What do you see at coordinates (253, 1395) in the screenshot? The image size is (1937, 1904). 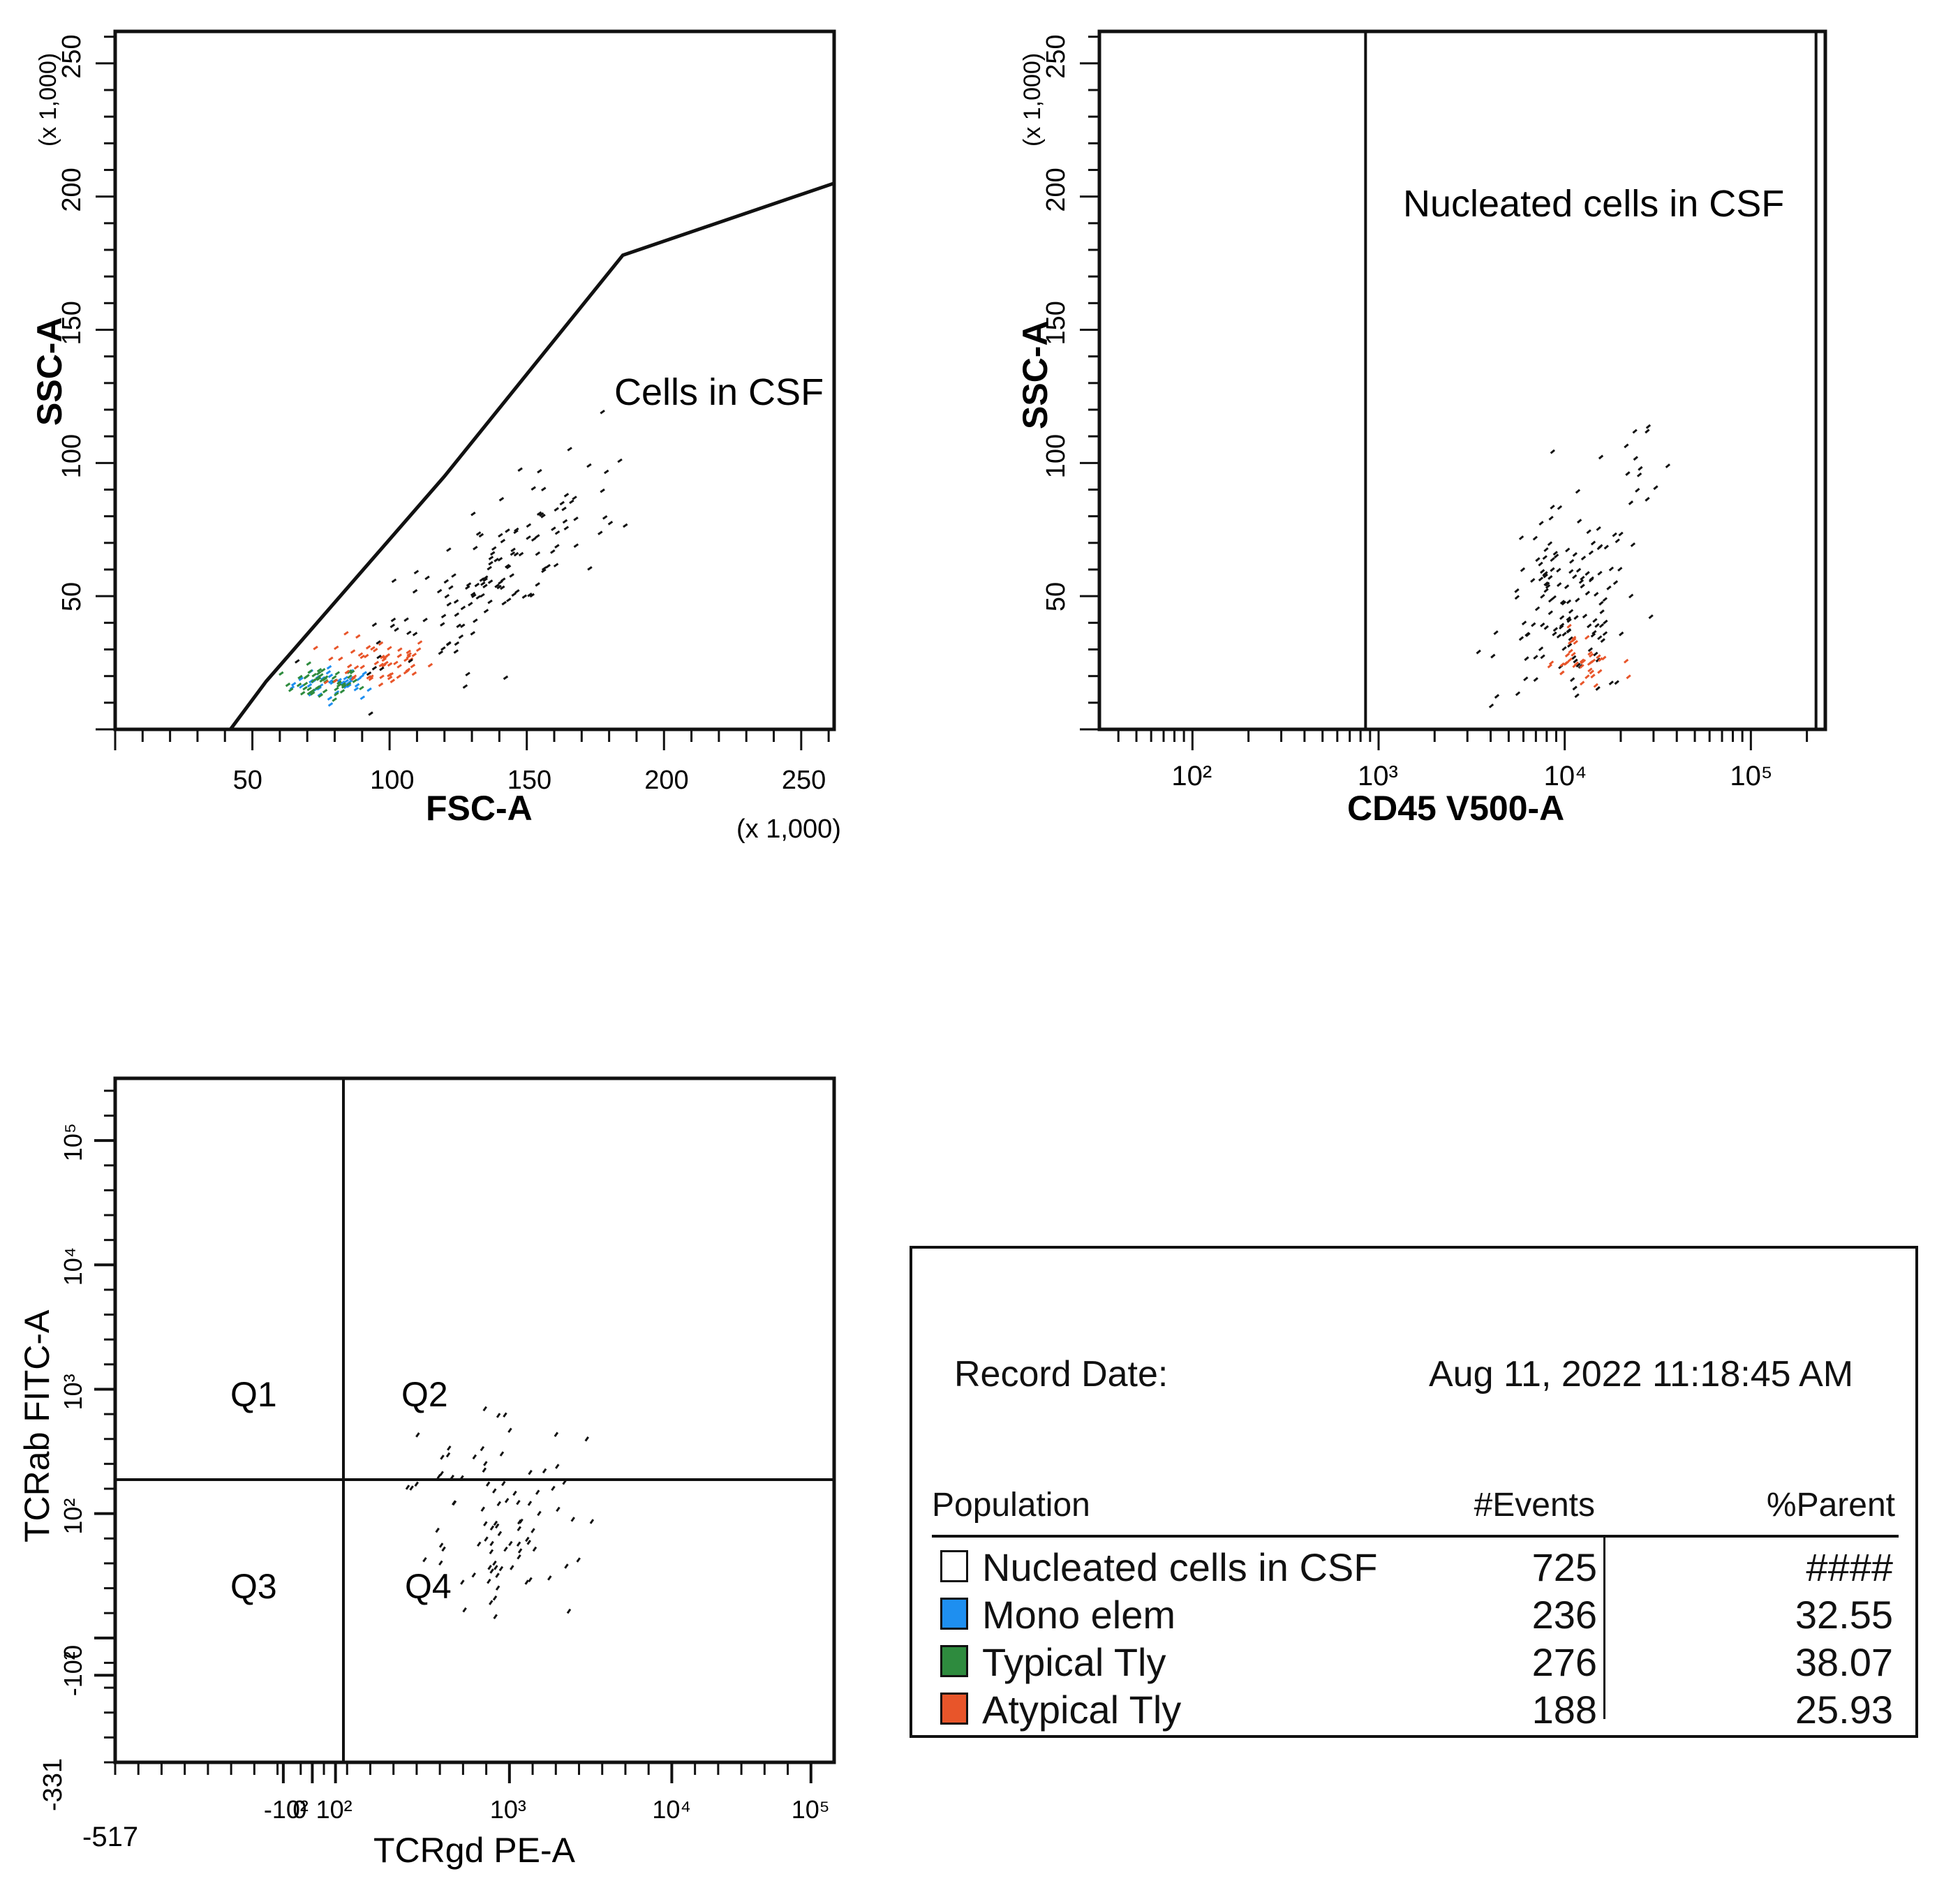 I see `quadrant-label-q1: Q1` at bounding box center [253, 1395].